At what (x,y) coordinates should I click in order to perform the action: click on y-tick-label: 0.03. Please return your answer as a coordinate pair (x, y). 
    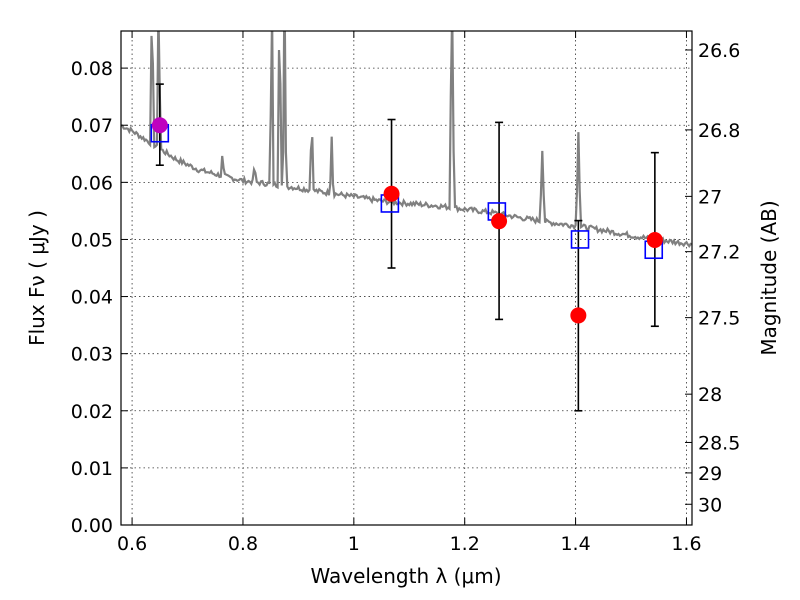
    Looking at the image, I should click on (92, 355).